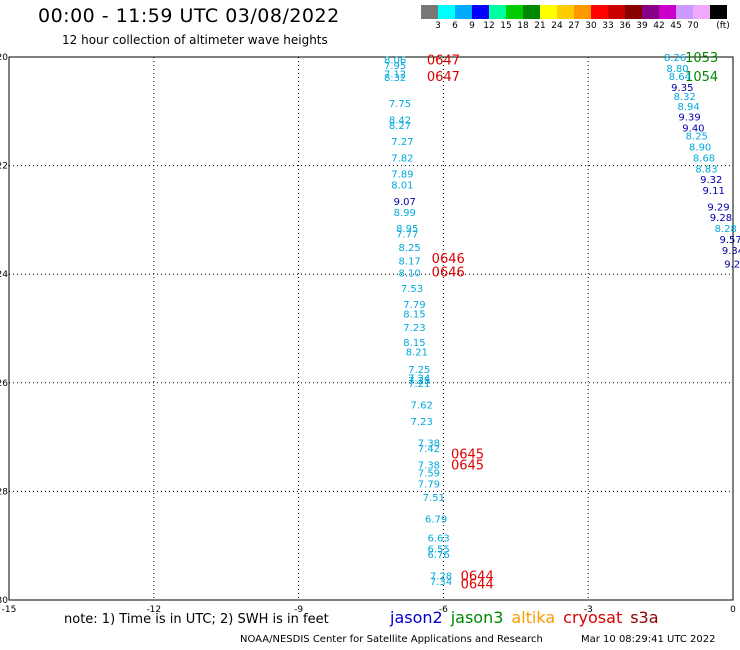  What do you see at coordinates (693, 26) in the screenshot?
I see `colorbar-tick: 70` at bounding box center [693, 26].